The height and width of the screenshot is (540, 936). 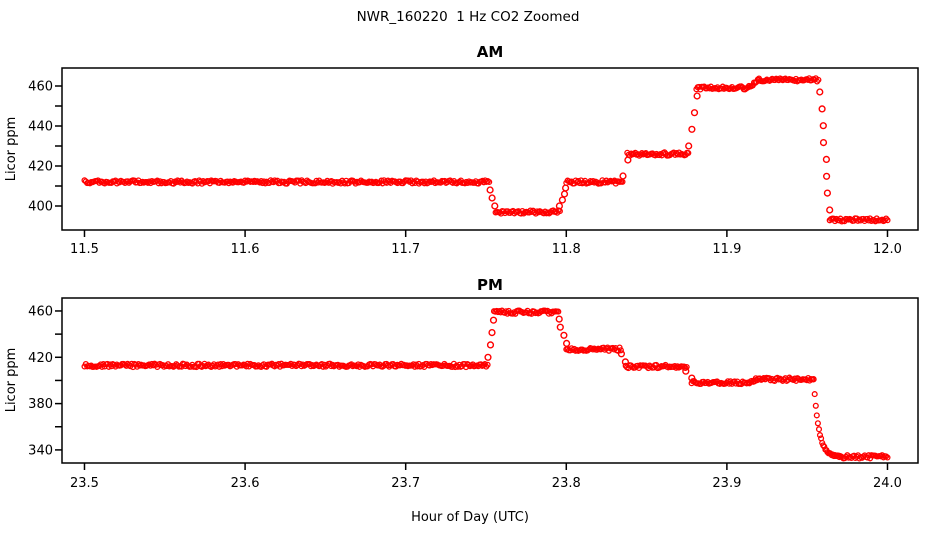 I want to click on pm-x-tick-label: 23.5, so click(x=84, y=483).